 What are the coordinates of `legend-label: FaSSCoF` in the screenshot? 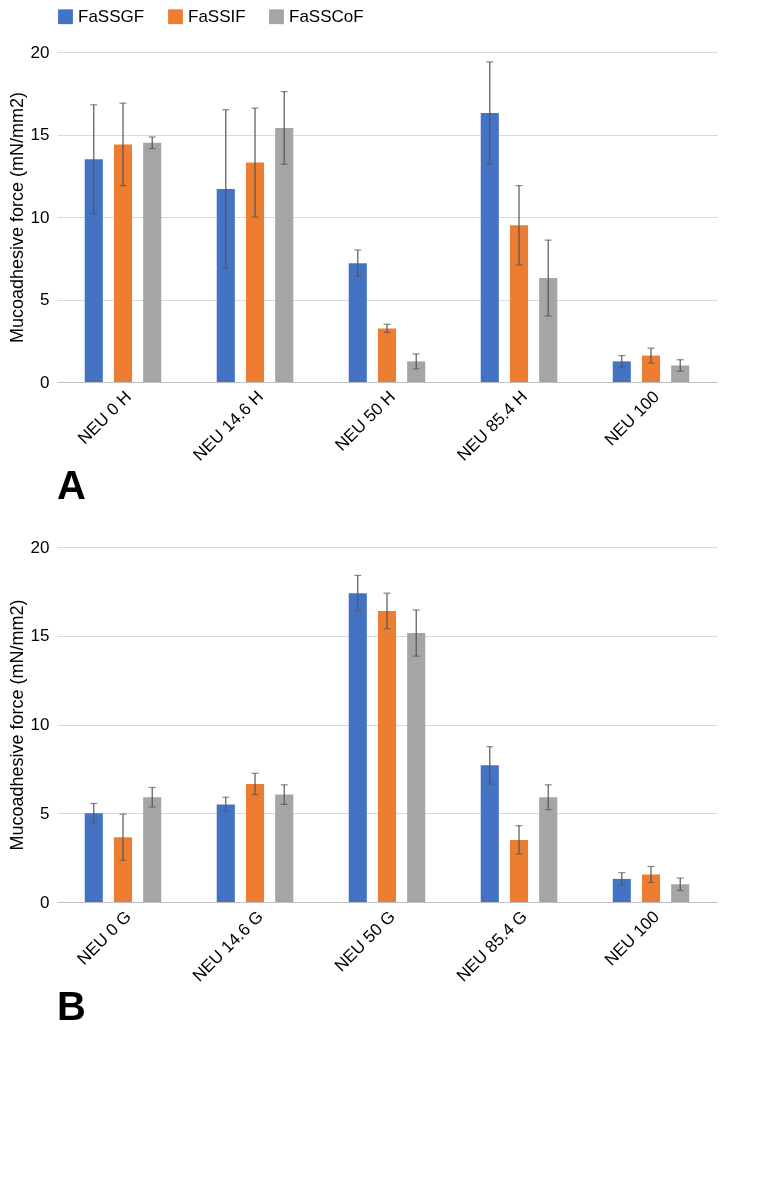 It's located at (326, 16).